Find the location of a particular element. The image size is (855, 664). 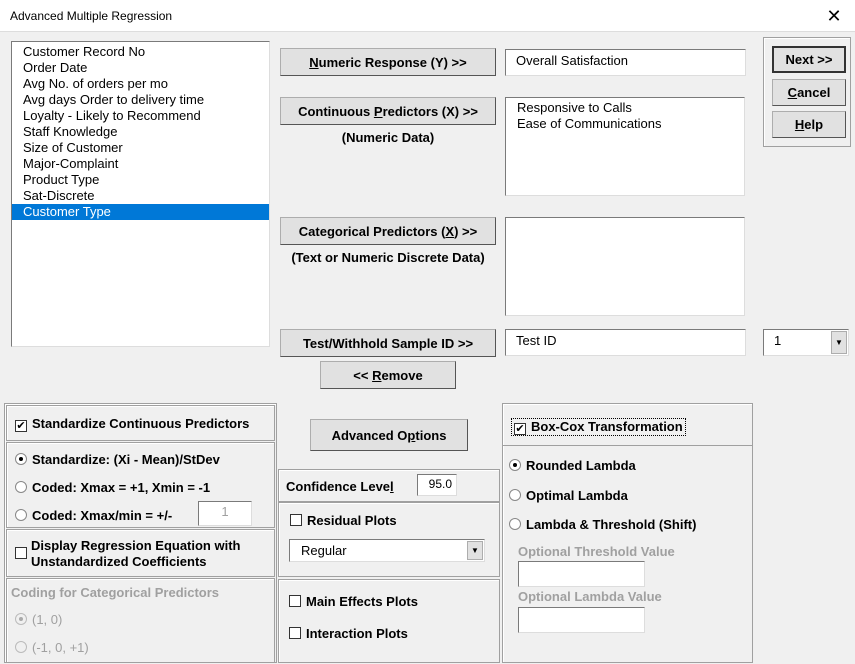

coding-label: Coding for Categorical Predictors is located at coordinates (115, 592).